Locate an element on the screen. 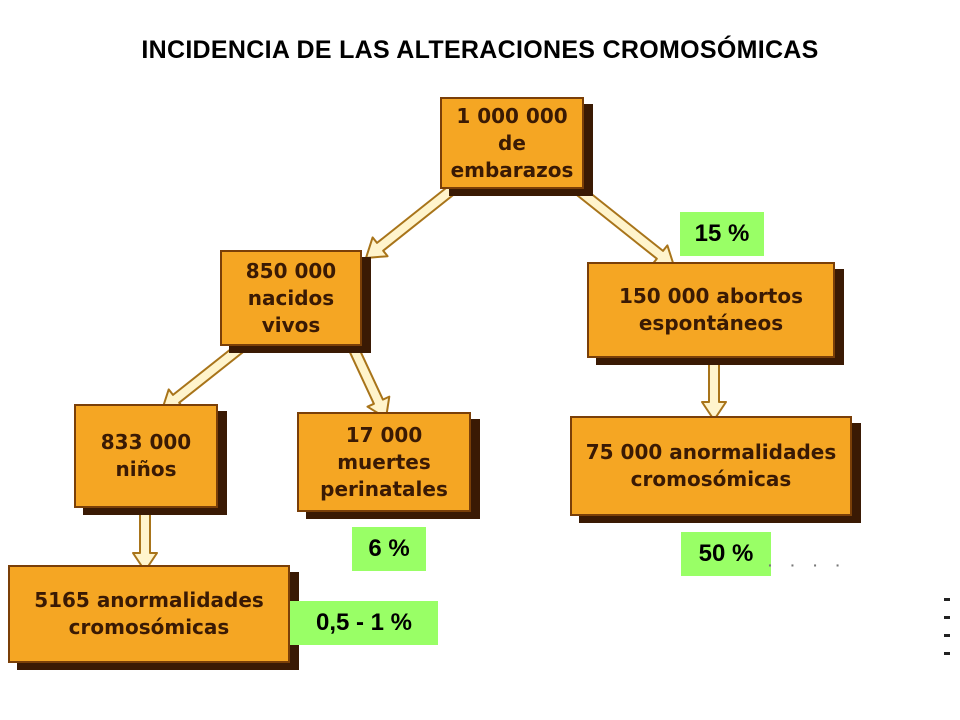 This screenshot has width=960, height=720. arrow-nacidos-to-muertes is located at coordinates (368, 380).